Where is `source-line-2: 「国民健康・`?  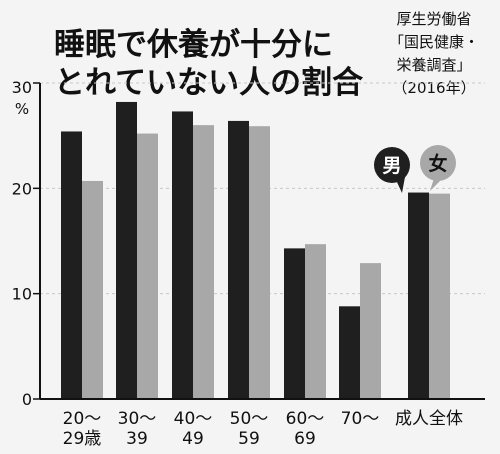 source-line-2: 「国民健康・ is located at coordinates (433, 42).